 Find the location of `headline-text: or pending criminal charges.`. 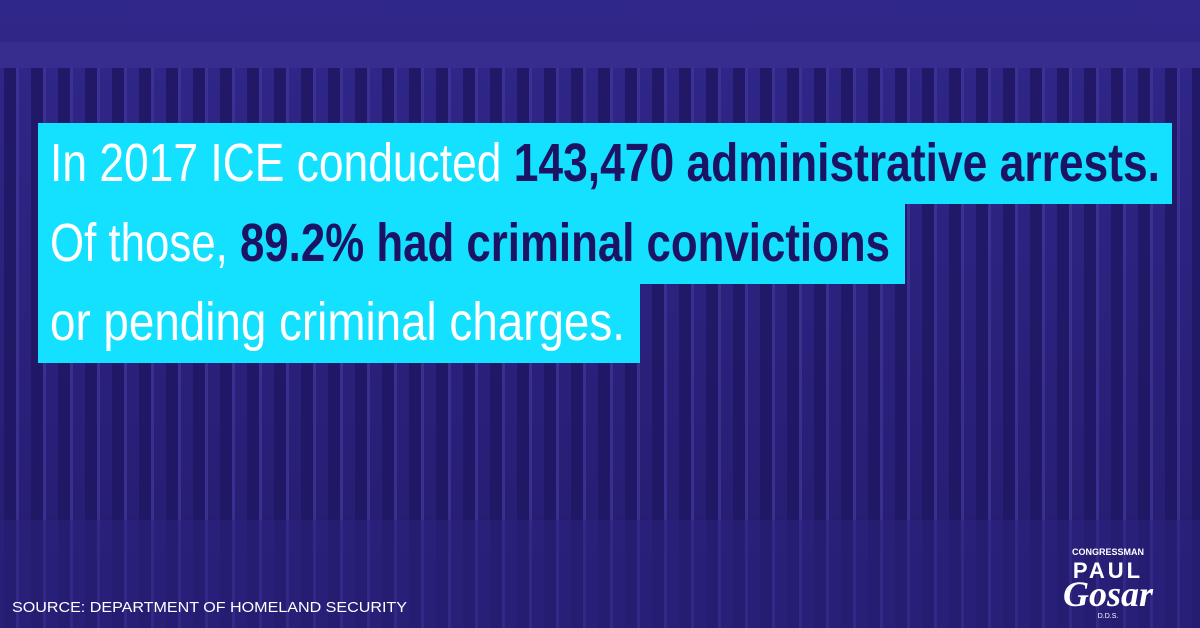

headline-text: or pending criminal charges. is located at coordinates (337, 322).